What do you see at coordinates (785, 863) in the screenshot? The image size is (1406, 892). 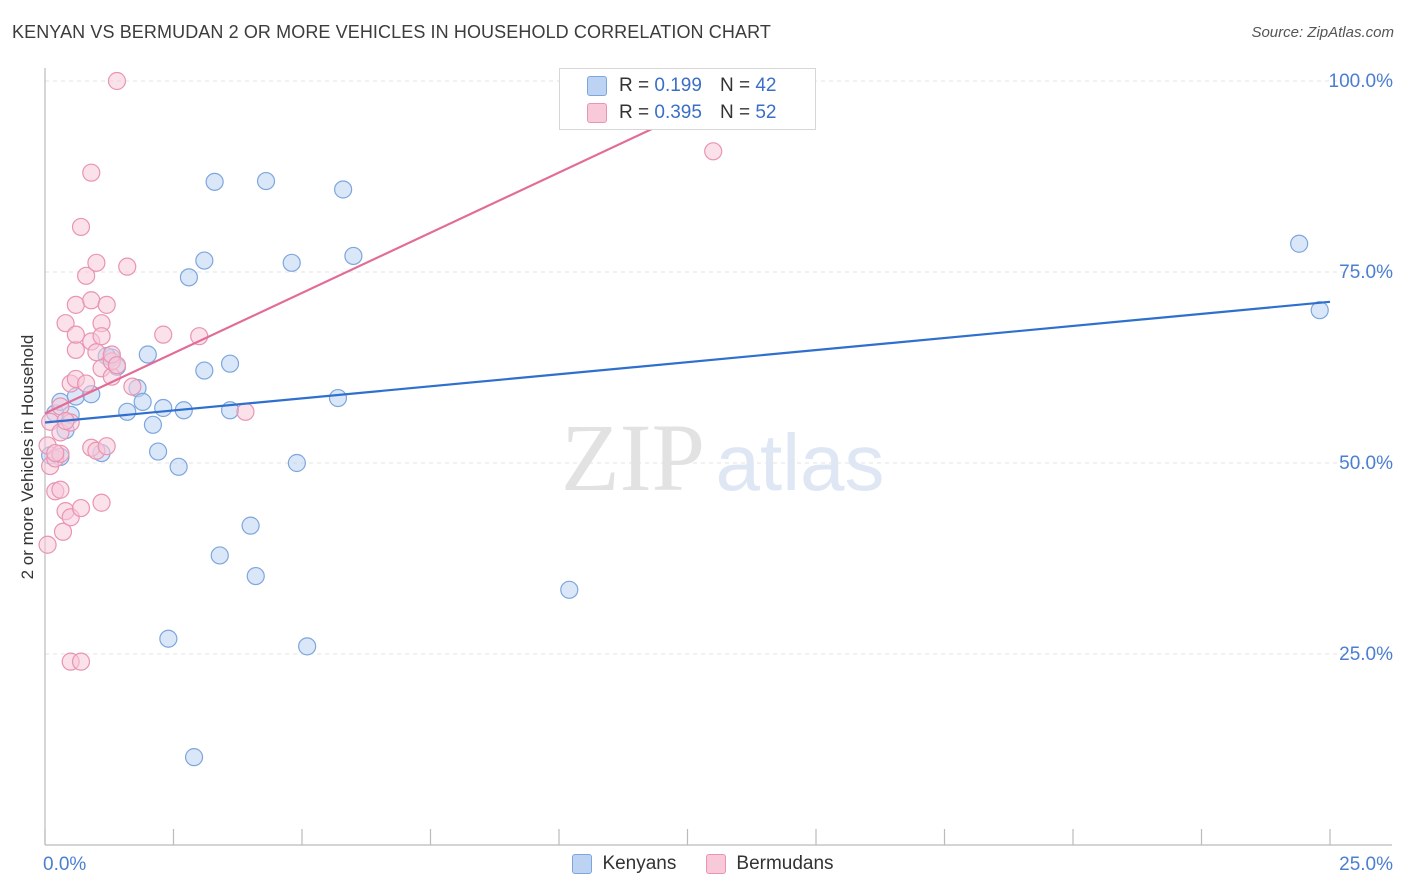 I see `legend-label-bermudans: Bermudans` at bounding box center [785, 863].